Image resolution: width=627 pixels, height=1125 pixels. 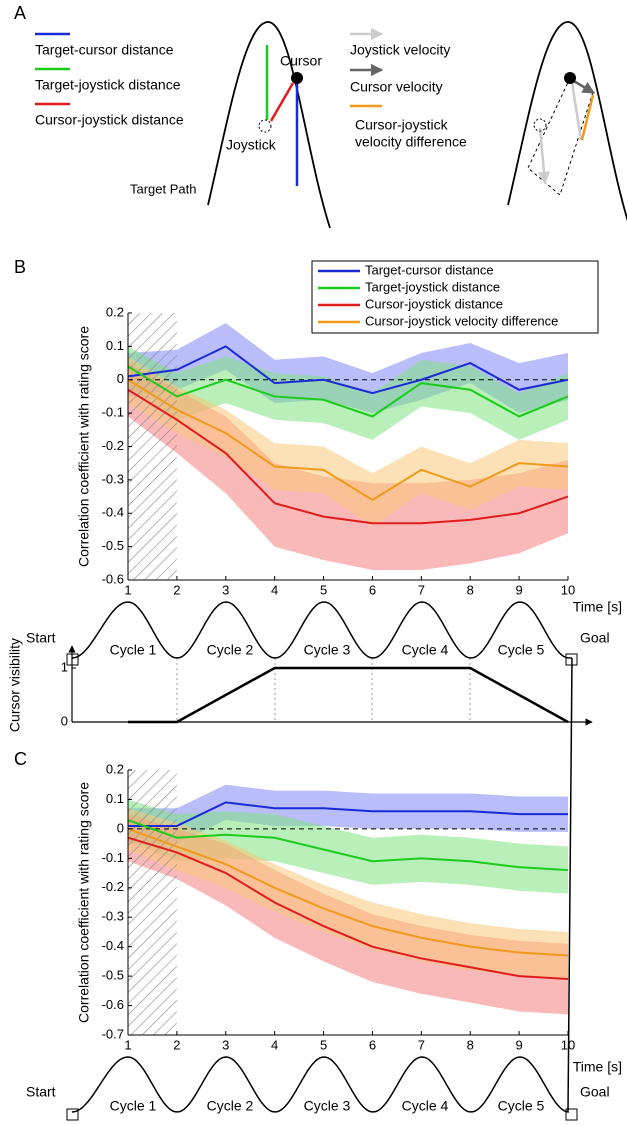 What do you see at coordinates (113, 478) in the screenshot?
I see `y-tick-label: -0.3` at bounding box center [113, 478].